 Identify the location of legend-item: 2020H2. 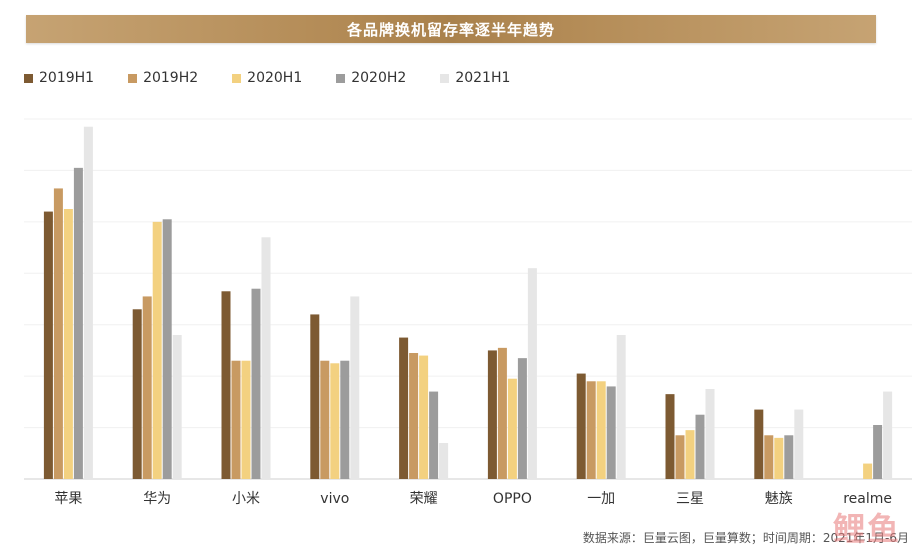
(371, 78).